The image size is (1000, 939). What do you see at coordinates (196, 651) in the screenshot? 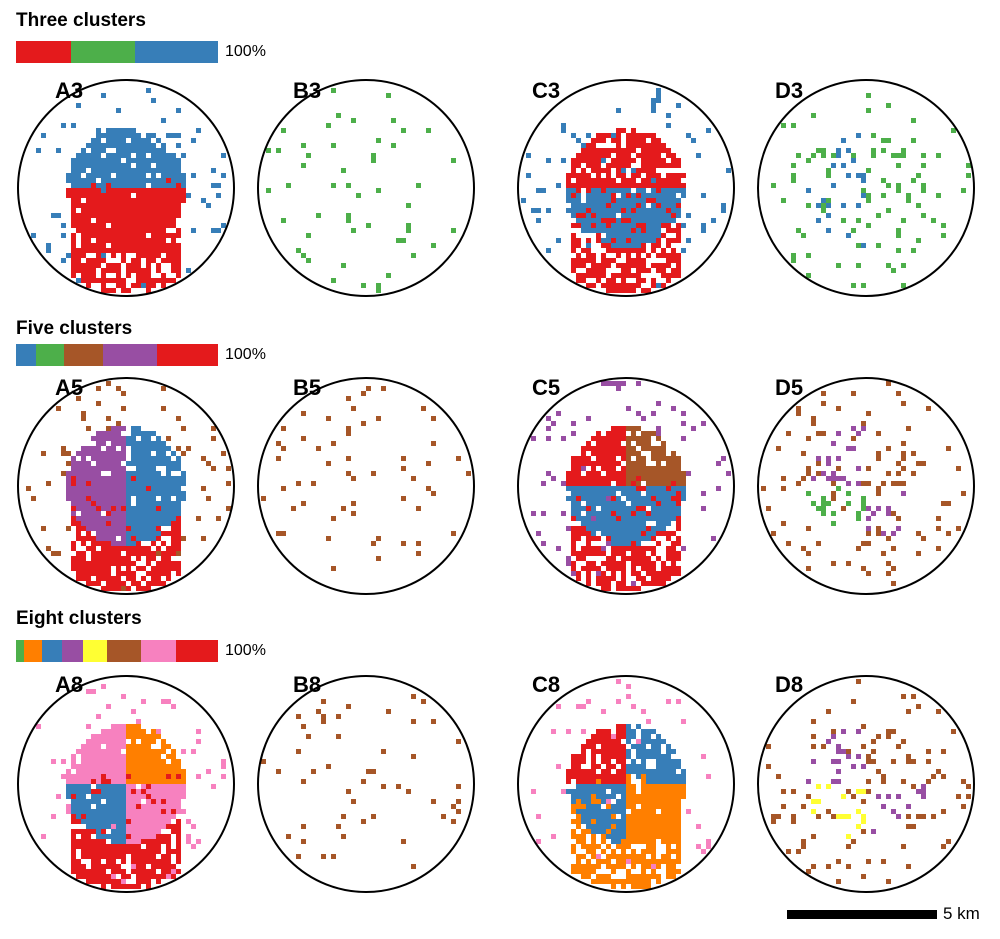
I see `legend-segment-red` at bounding box center [196, 651].